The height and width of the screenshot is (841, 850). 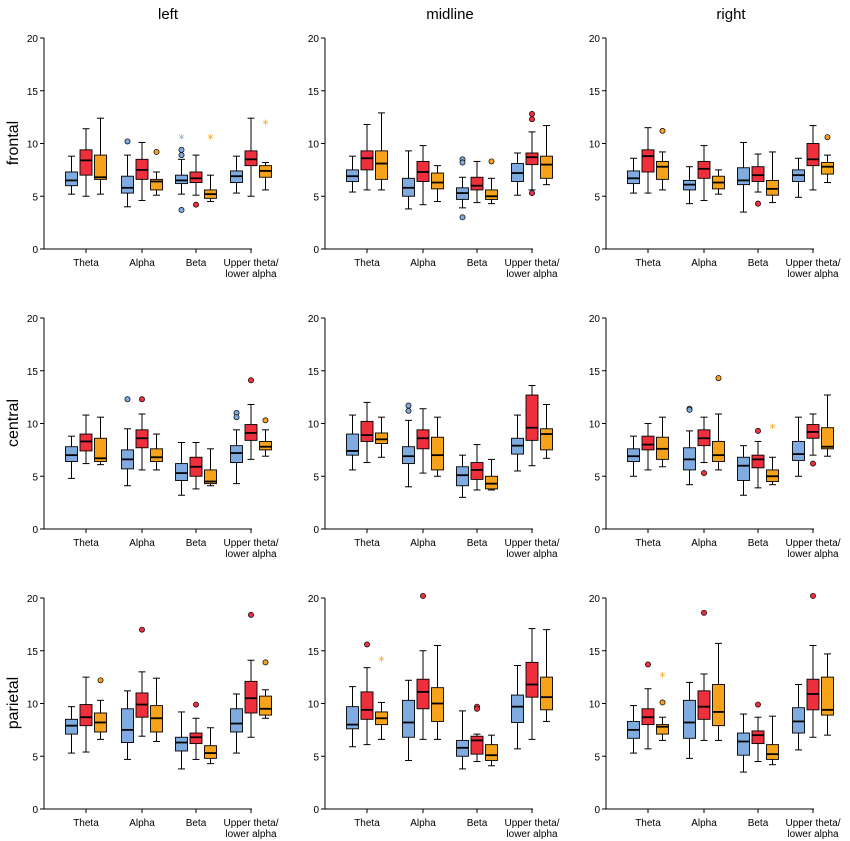 What do you see at coordinates (408, 720) in the screenshot?
I see `box-alpha-group-blue` at bounding box center [408, 720].